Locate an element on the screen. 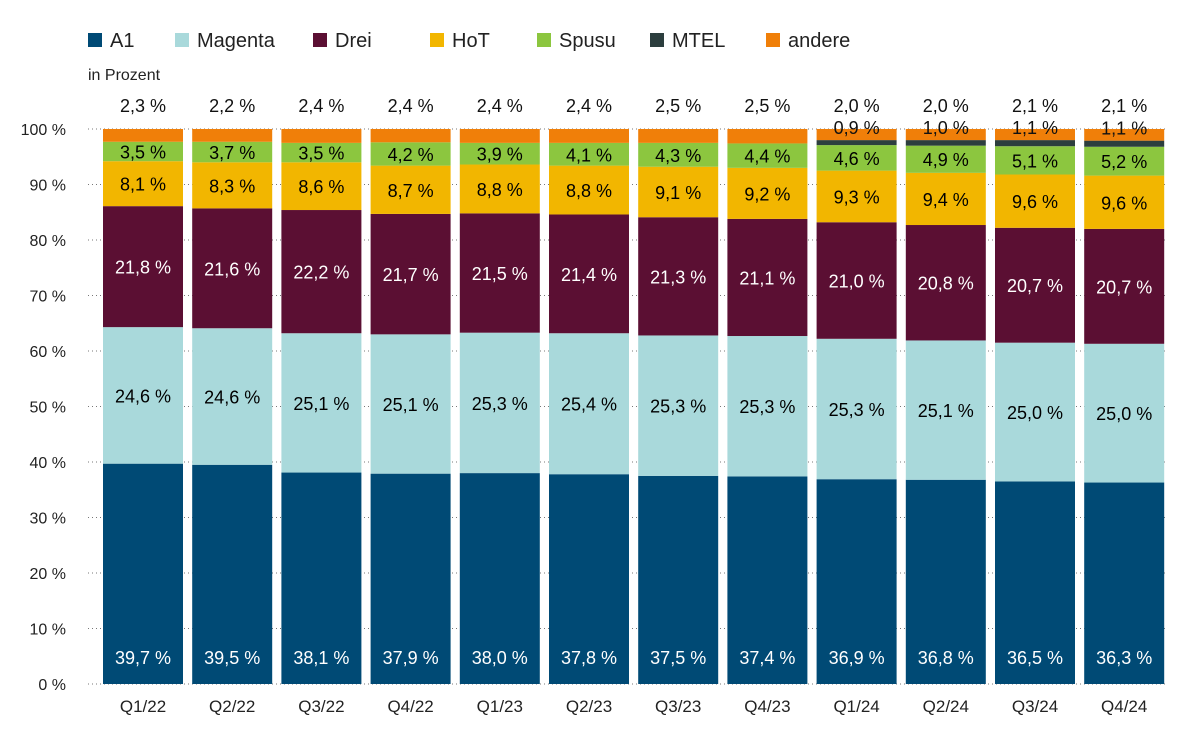  data-label: 21,7 % is located at coordinates (411, 275).